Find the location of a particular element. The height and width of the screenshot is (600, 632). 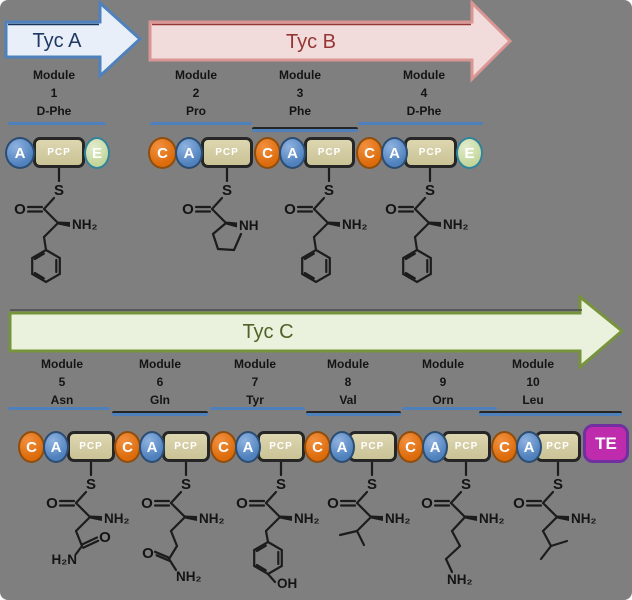

domain-a-module-1: A is located at coordinates (20, 153).